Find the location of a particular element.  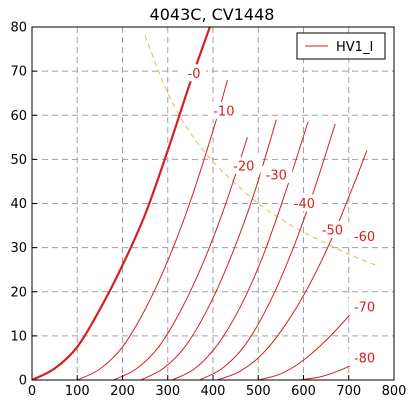

x-tick-label-200: 200 is located at coordinates (122, 391).